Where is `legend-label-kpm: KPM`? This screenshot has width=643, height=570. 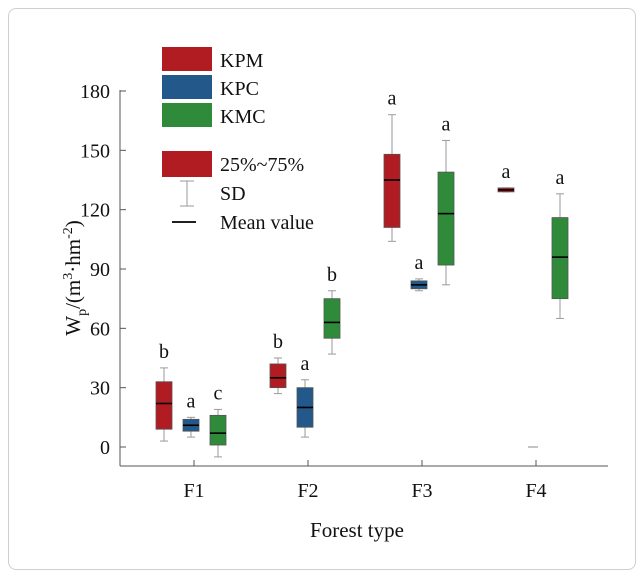 legend-label-kpm: KPM is located at coordinates (242, 61).